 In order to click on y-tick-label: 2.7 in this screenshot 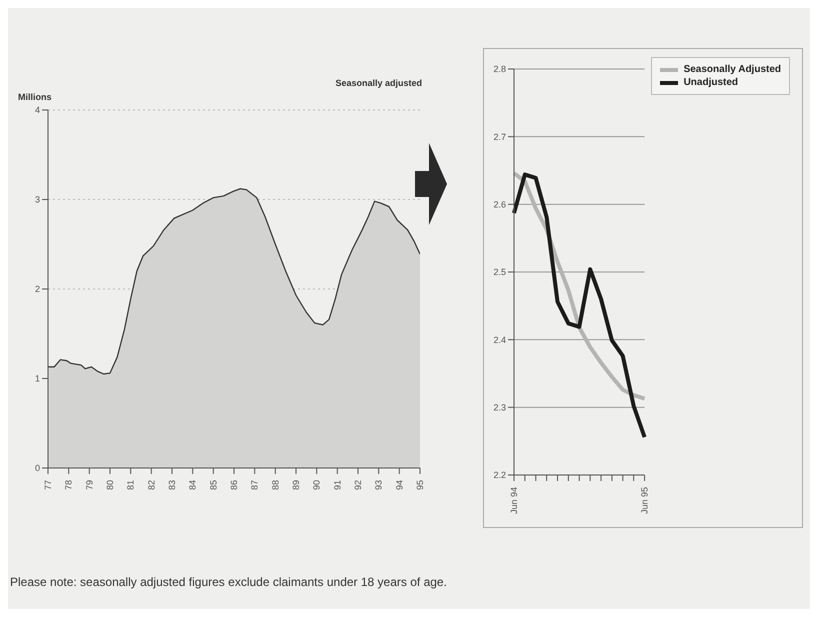, I will do `click(499, 137)`.